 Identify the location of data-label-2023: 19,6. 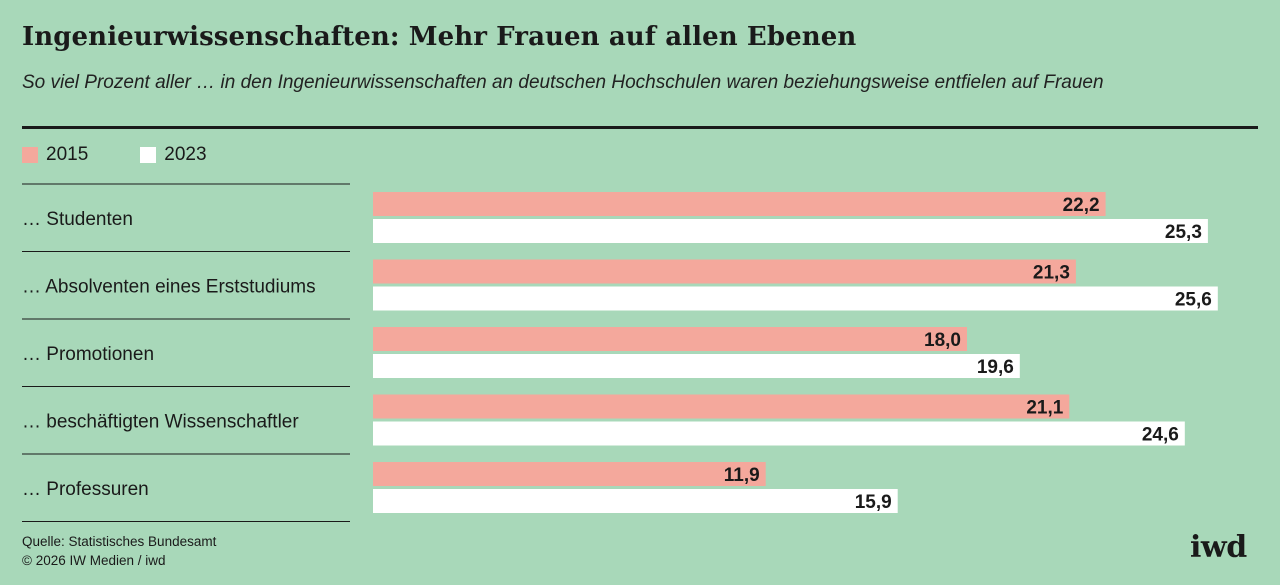
(995, 367).